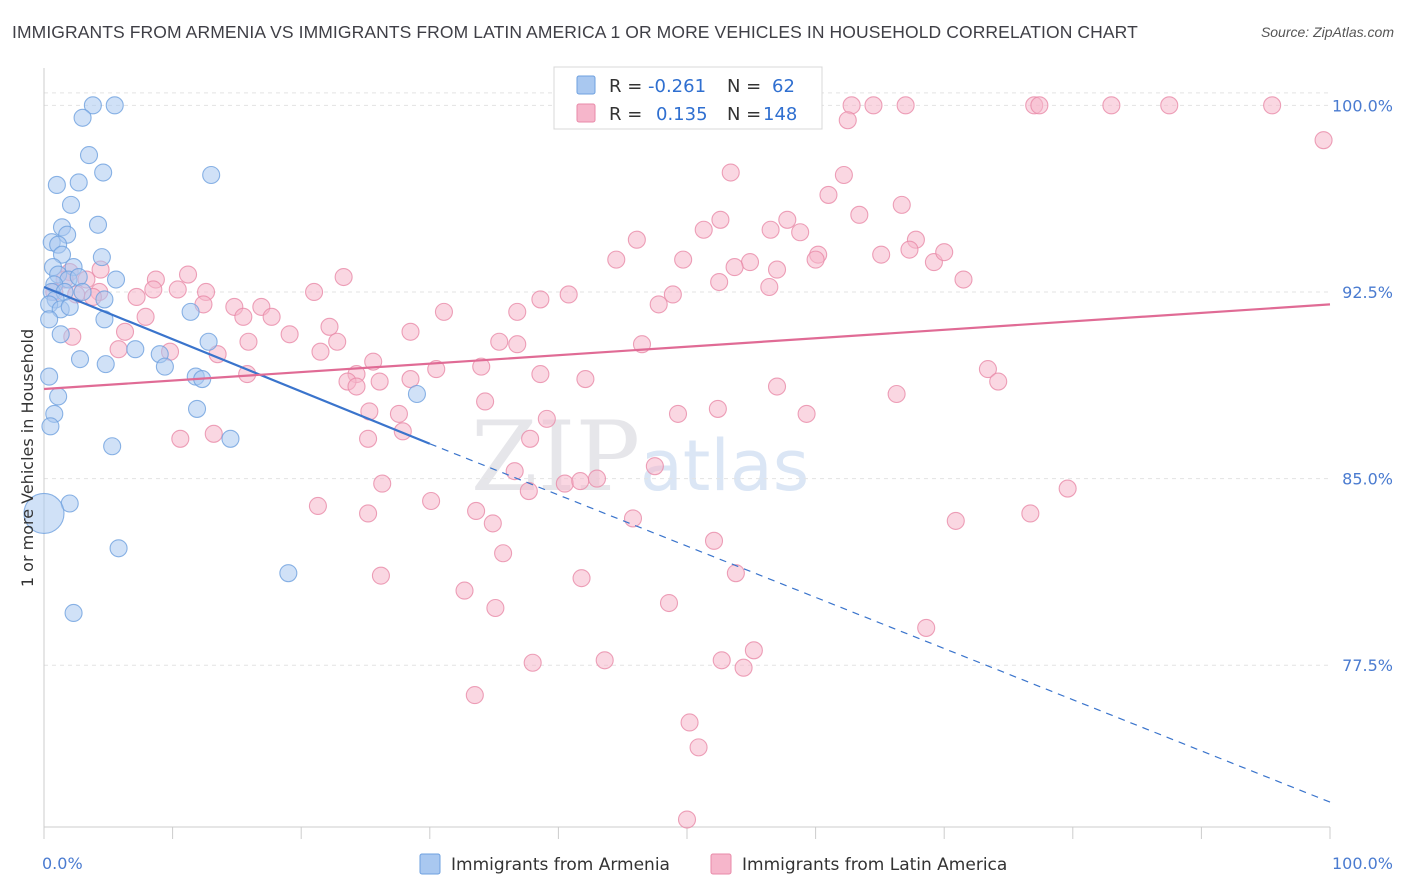  What do you see at coordinates (682, 114) in the screenshot?
I see `legend-r-value-latin-america: 0.135` at bounding box center [682, 114].